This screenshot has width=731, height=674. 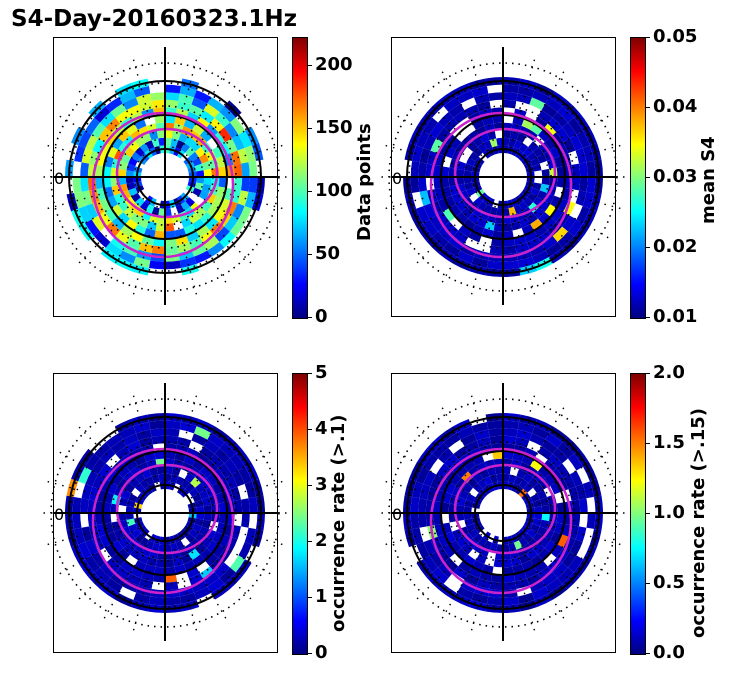 I want to click on colorbar-tick-label: 0.5, so click(x=669, y=582).